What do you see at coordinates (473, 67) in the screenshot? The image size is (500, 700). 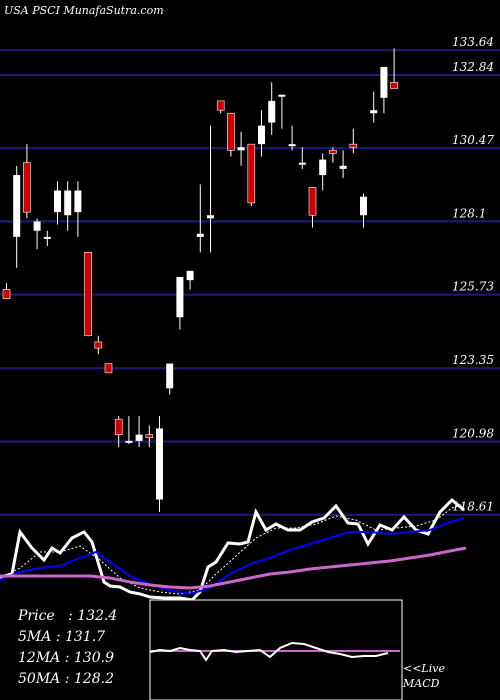 I see `y-tick-label: 132.84` at bounding box center [473, 67].